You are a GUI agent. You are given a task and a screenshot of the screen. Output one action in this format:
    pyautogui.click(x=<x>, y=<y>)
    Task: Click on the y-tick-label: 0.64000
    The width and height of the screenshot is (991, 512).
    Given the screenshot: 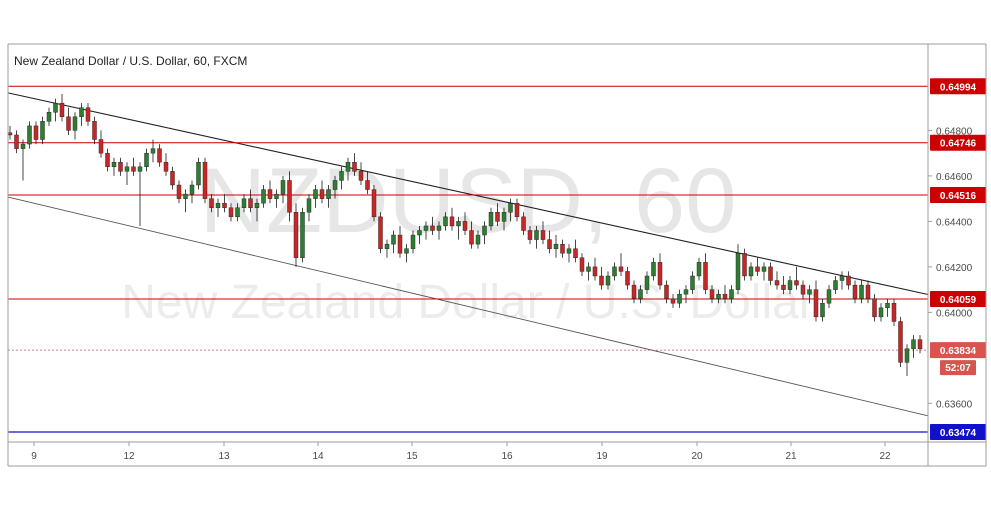 What is the action you would take?
    pyautogui.click(x=954, y=313)
    